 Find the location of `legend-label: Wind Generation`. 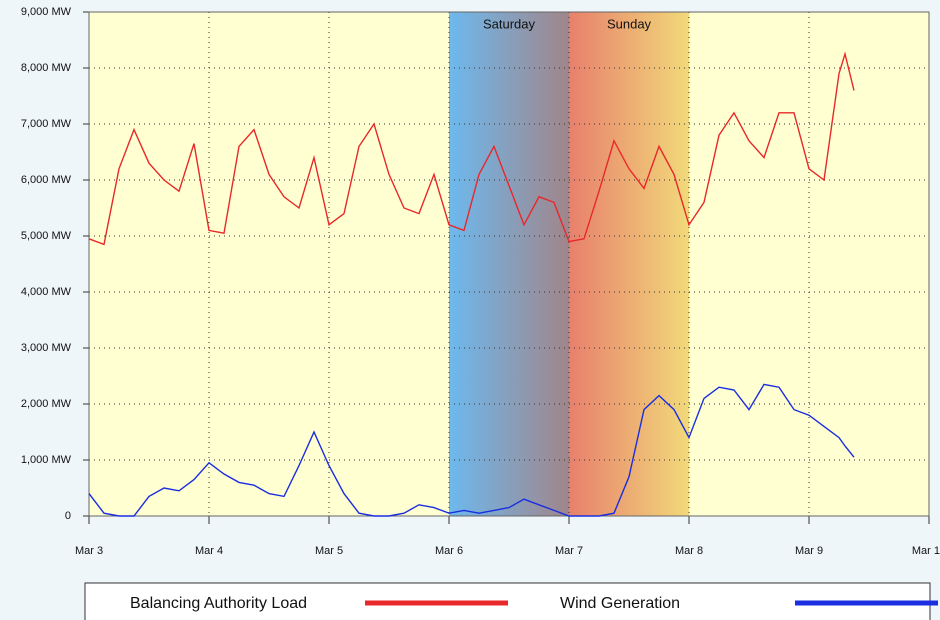

legend-label: Wind Generation is located at coordinates (620, 603).